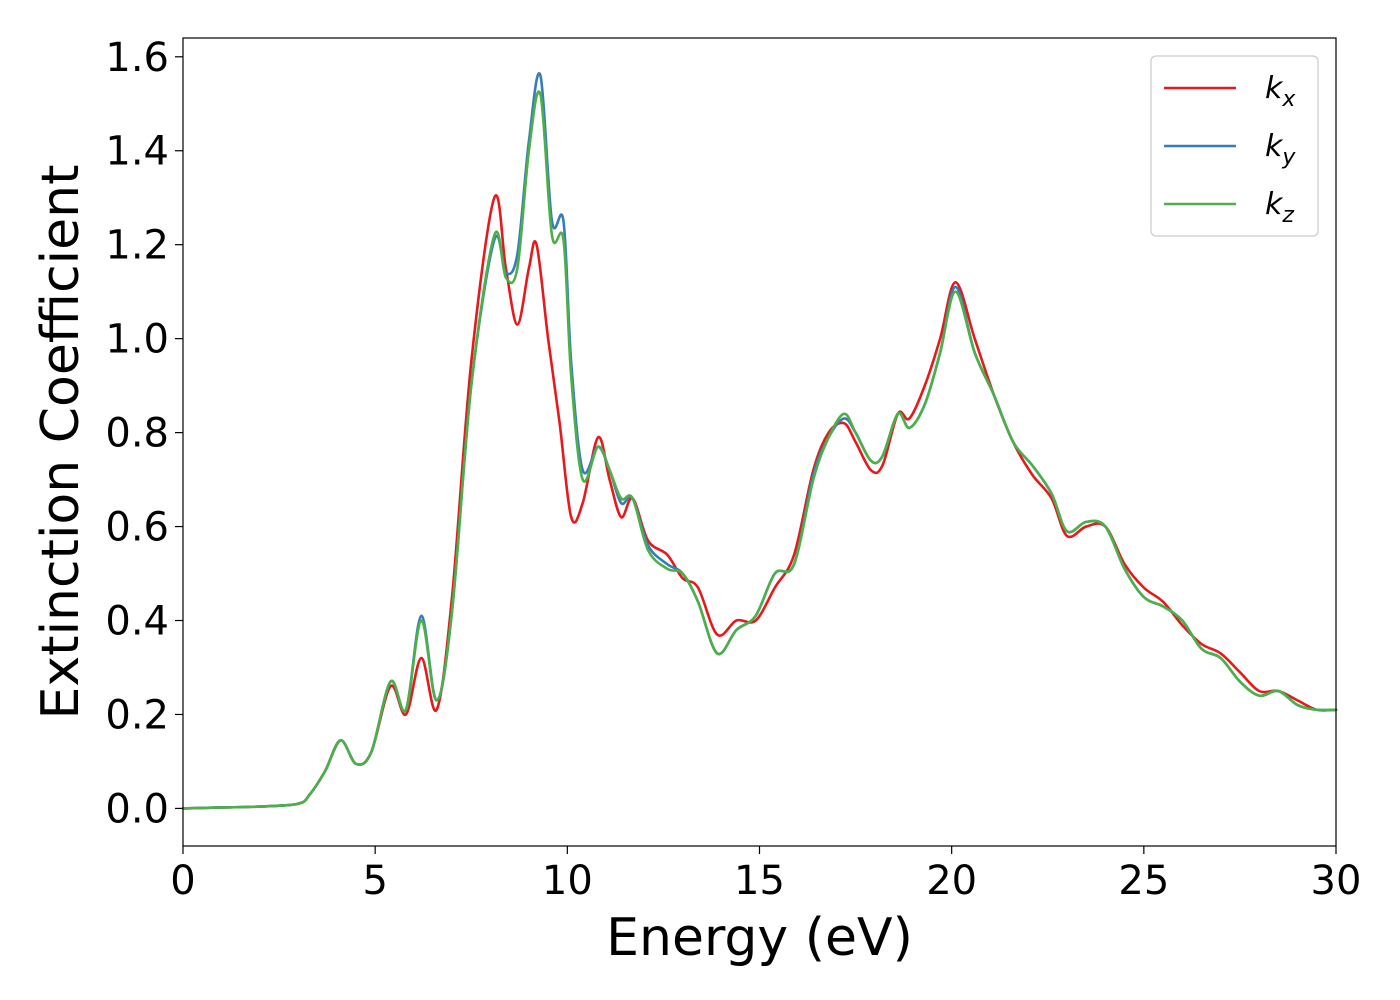  I want to click on y-tick-label: 0.4, so click(137, 622).